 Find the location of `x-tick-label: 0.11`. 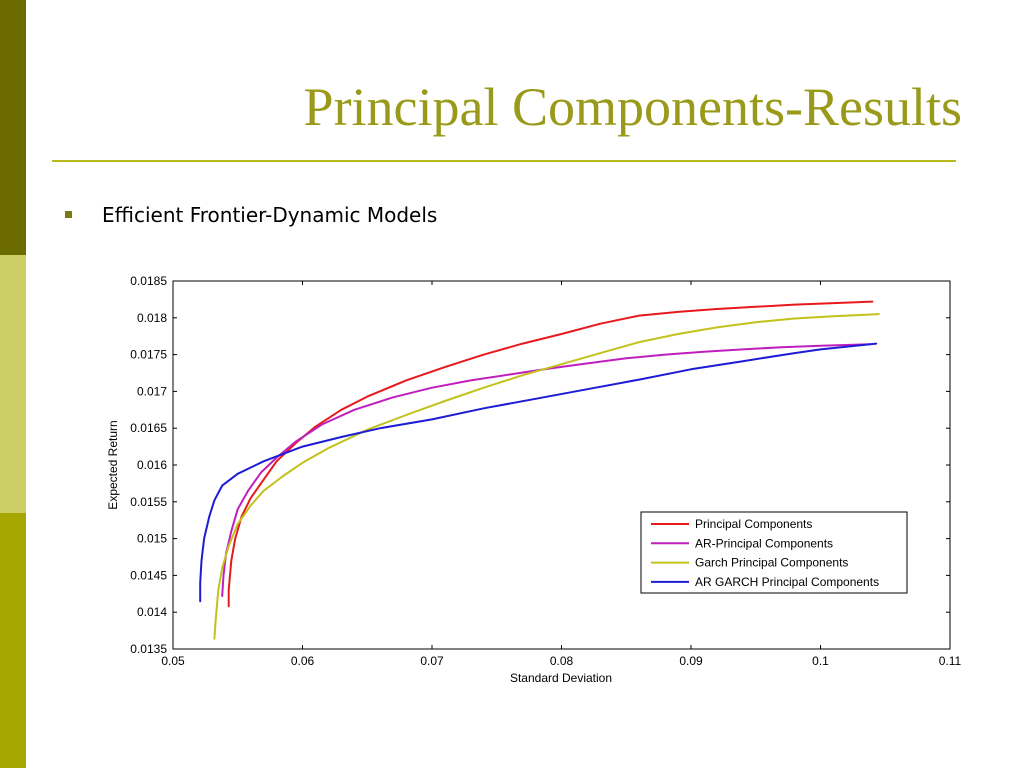

x-tick-label: 0.11 is located at coordinates (950, 661).